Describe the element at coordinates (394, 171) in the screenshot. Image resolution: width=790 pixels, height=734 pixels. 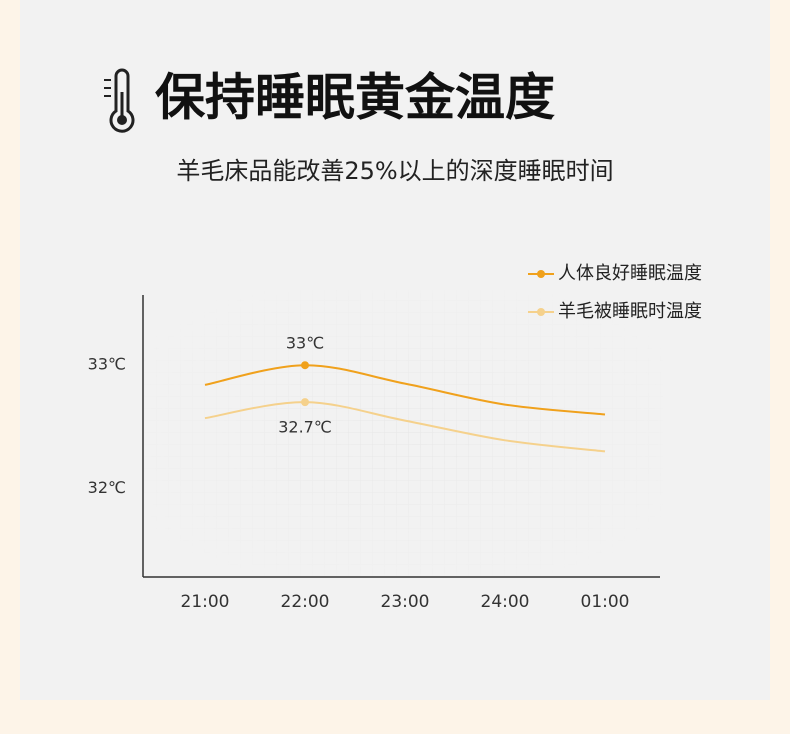
I see `chart-subtitle: 羊毛床品能改善25%以上的深度睡眠时间` at that location.